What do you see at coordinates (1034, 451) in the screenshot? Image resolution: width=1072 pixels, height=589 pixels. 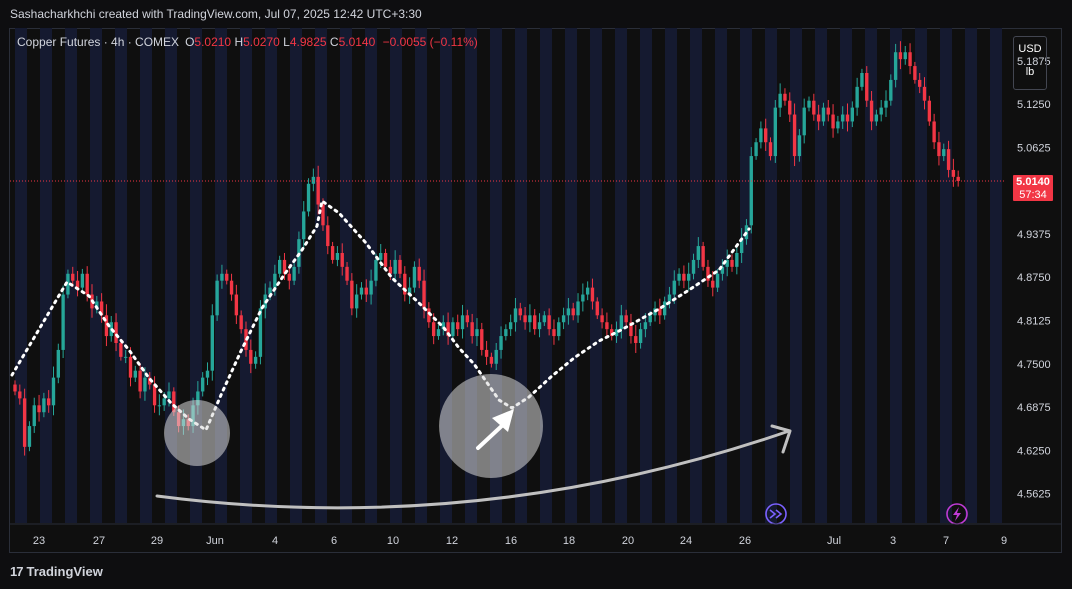 I see `y-tick-label: 4.6250` at bounding box center [1034, 451].